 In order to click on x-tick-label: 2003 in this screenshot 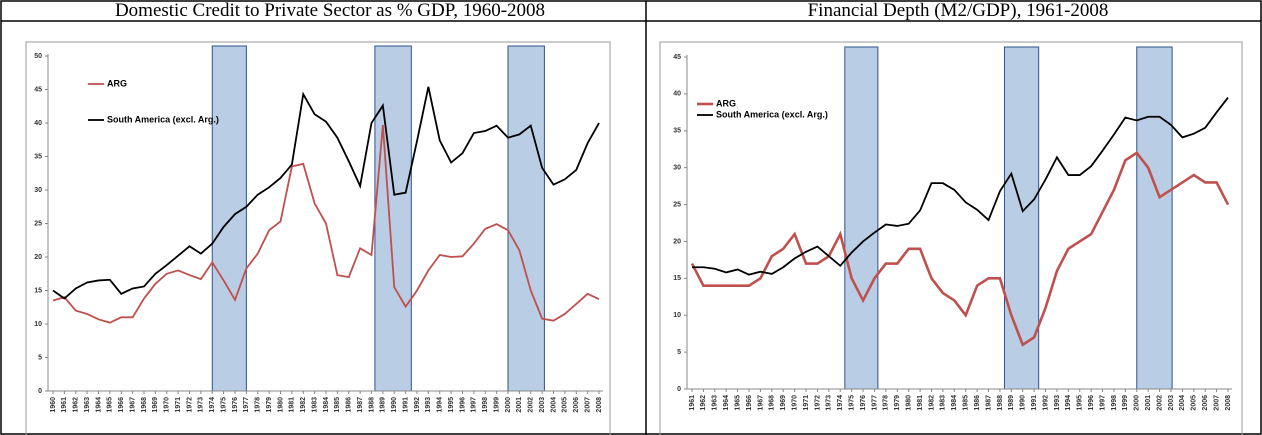, I will do `click(542, 405)`.